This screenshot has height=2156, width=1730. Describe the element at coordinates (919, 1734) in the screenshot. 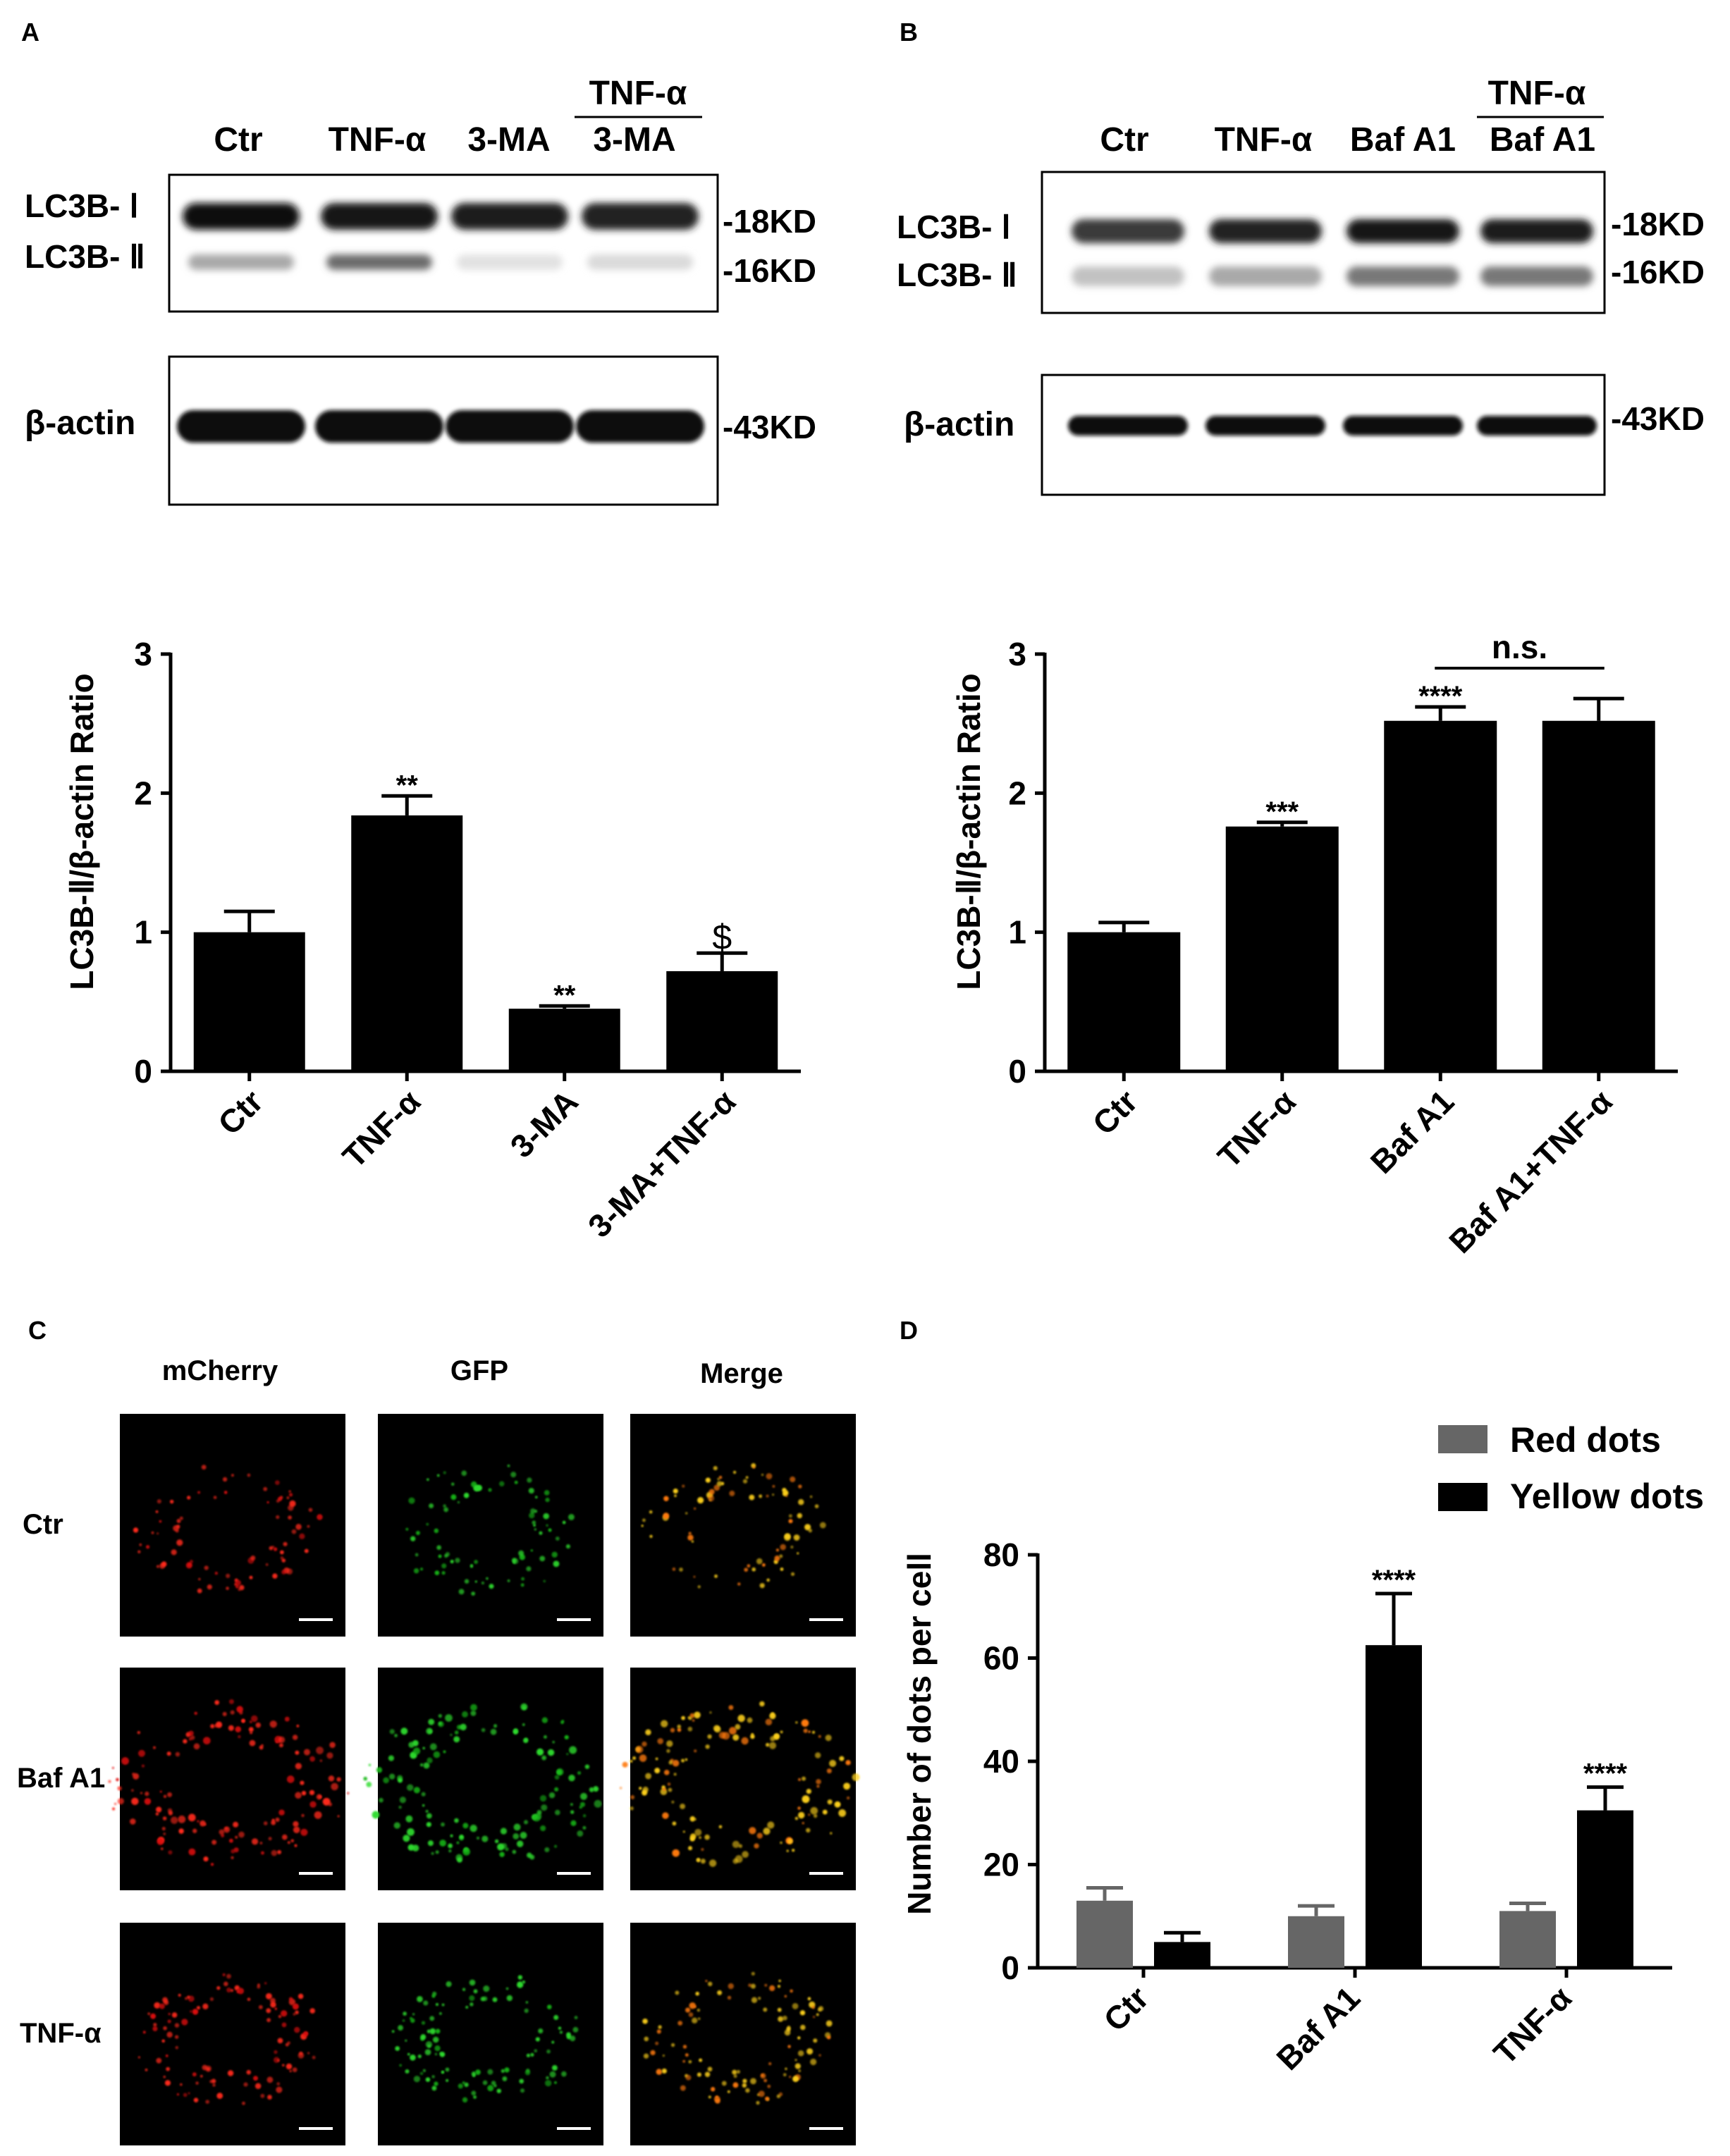

I see `chart-d-ylabel: Number of dots per cell` at that location.